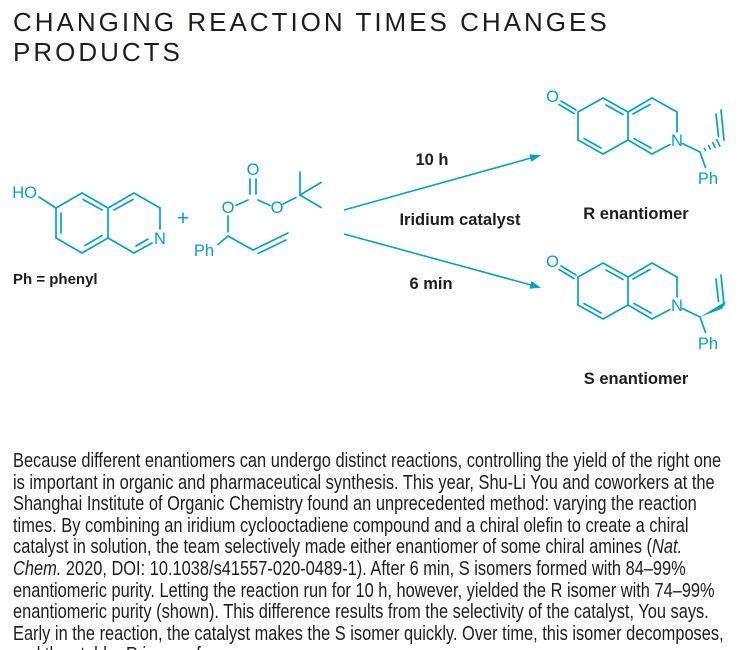 Image resolution: width=743 pixels, height=650 pixels. Describe the element at coordinates (348, 558) in the screenshot. I see `journal-reference: Nat. Chem.` at that location.